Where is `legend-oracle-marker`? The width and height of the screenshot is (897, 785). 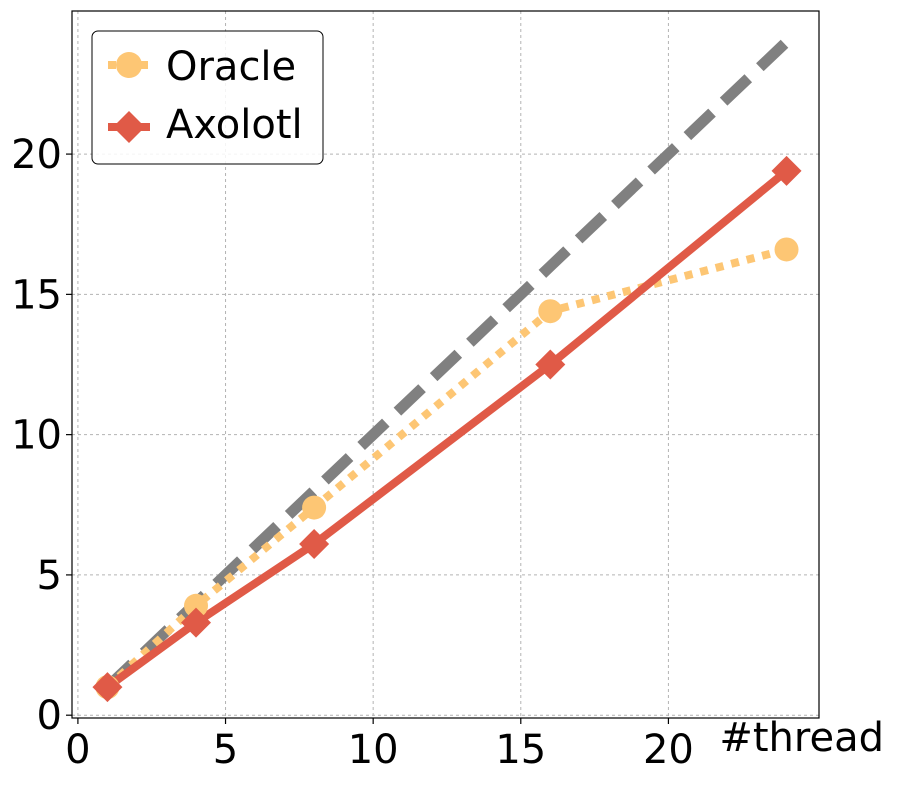
legend-oracle-marker is located at coordinates (129, 65).